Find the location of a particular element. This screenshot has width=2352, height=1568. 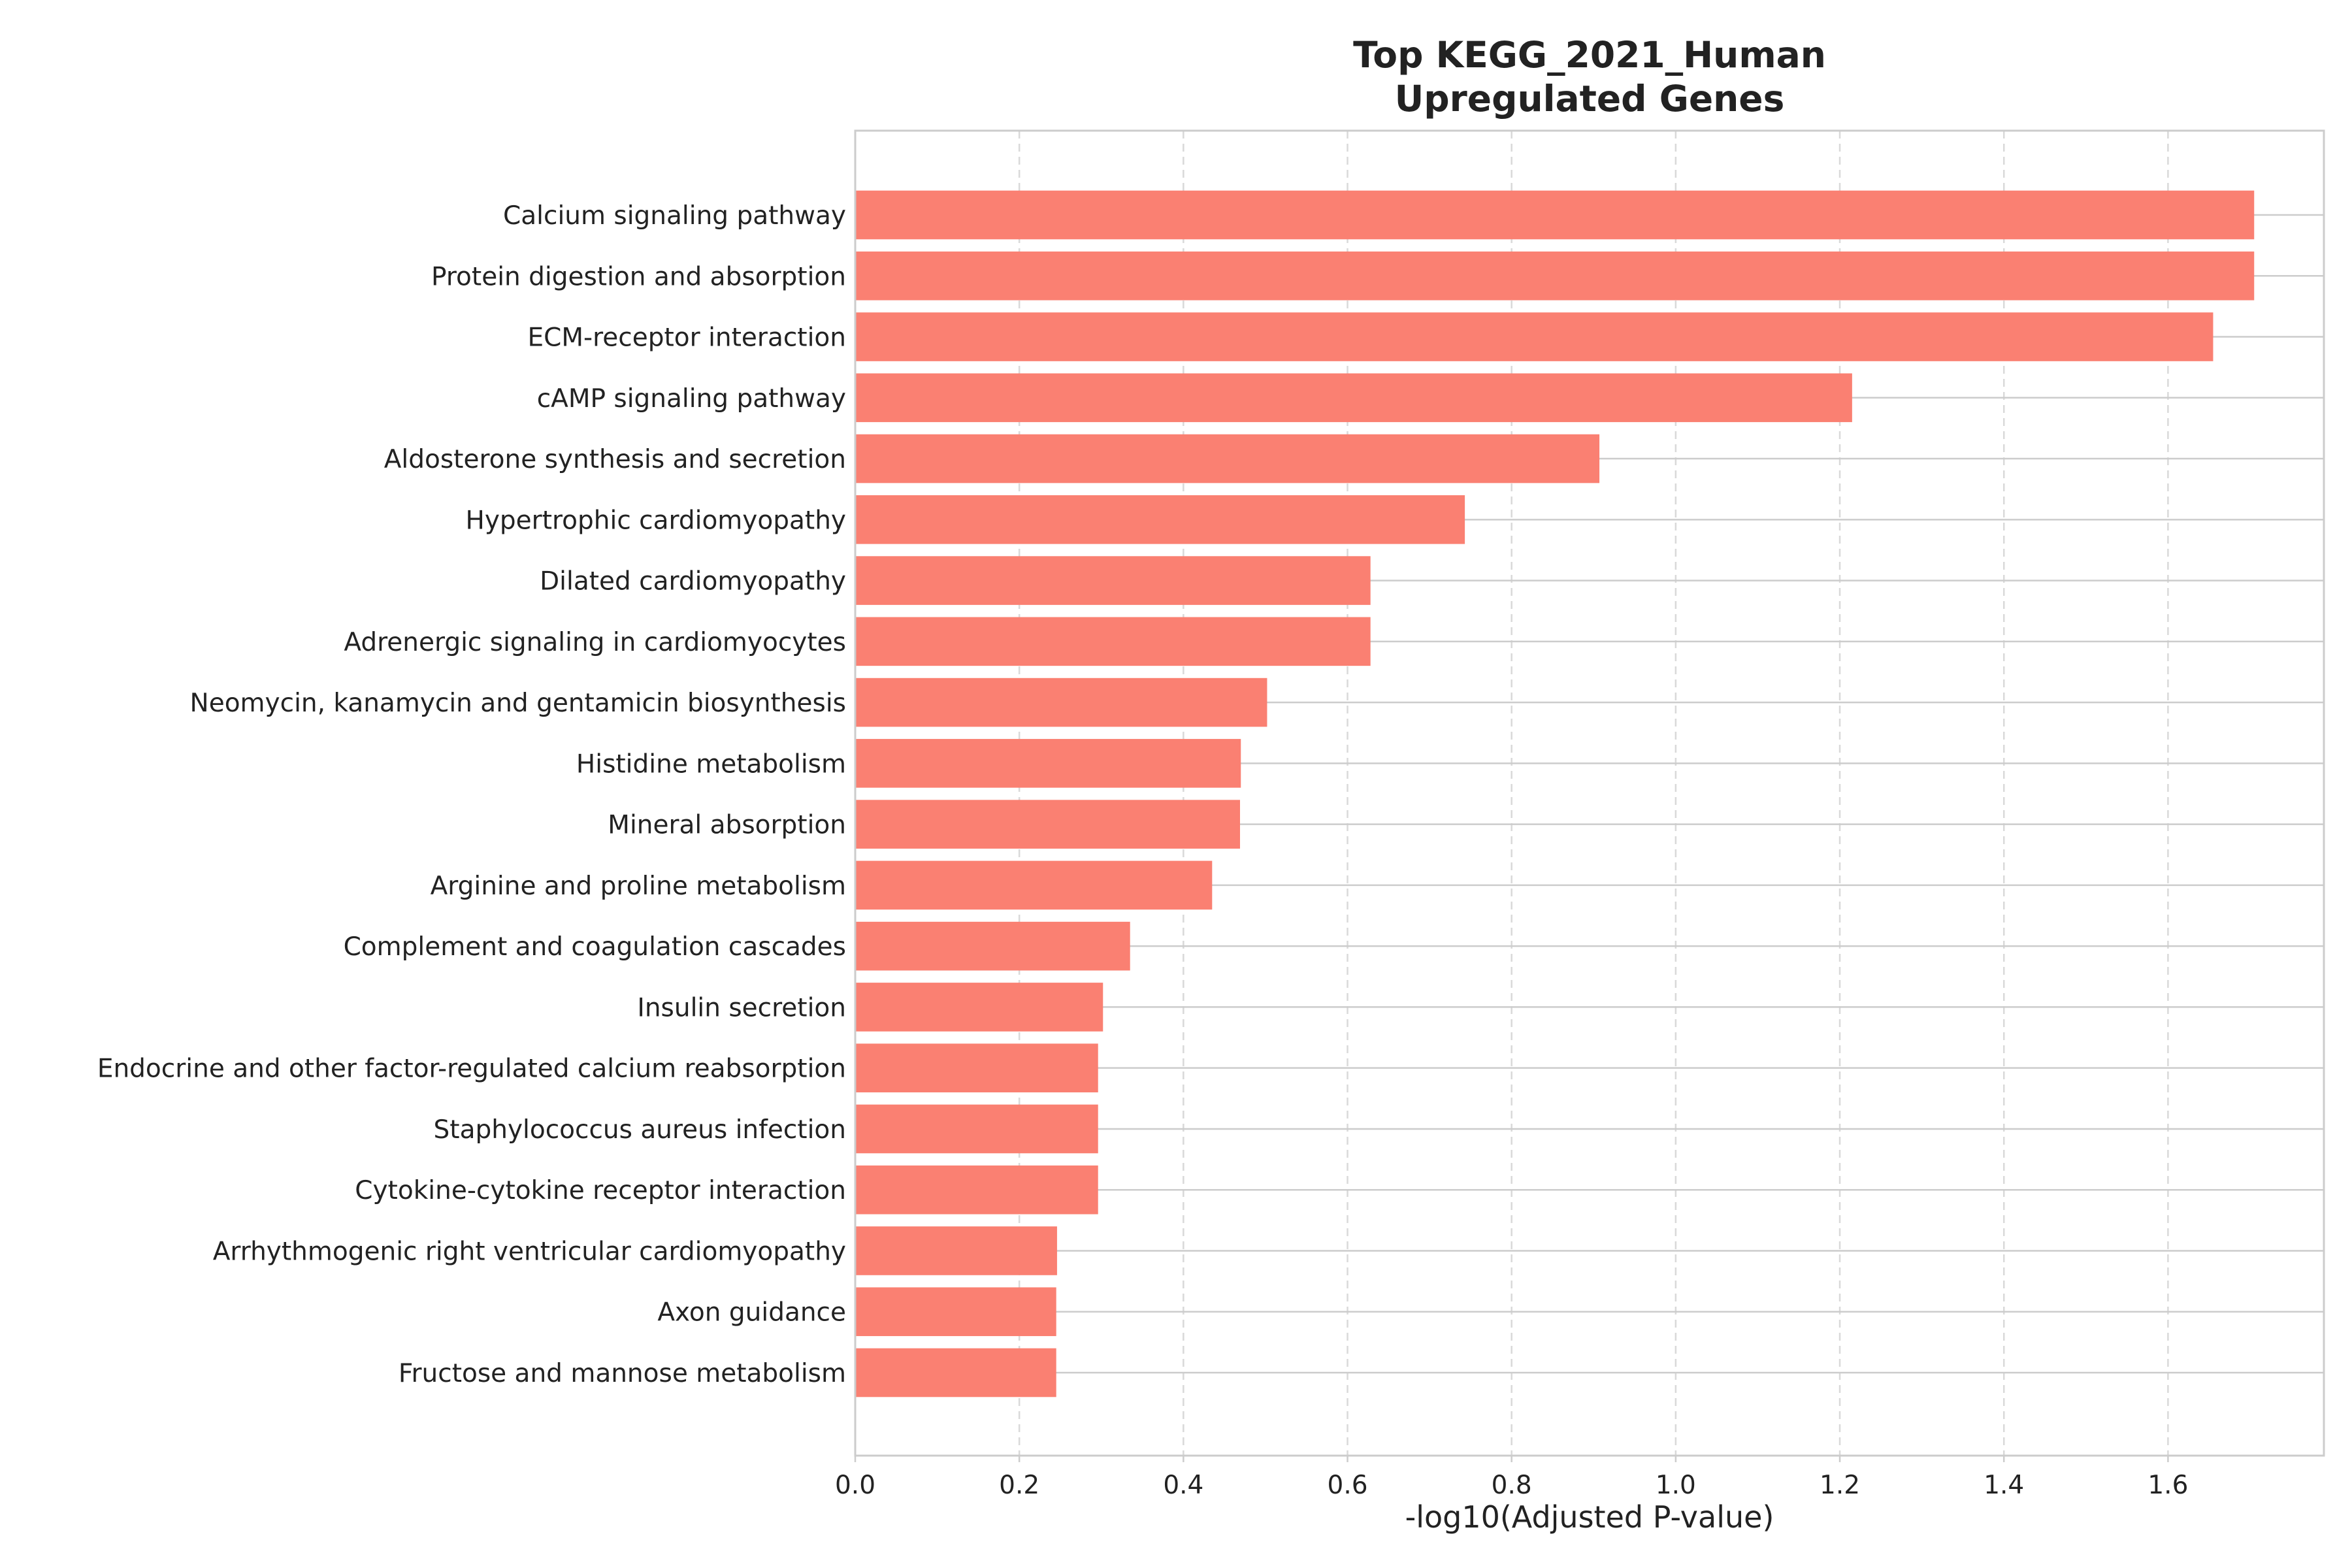

x-tick-label: 1.0 is located at coordinates (1676, 1485).